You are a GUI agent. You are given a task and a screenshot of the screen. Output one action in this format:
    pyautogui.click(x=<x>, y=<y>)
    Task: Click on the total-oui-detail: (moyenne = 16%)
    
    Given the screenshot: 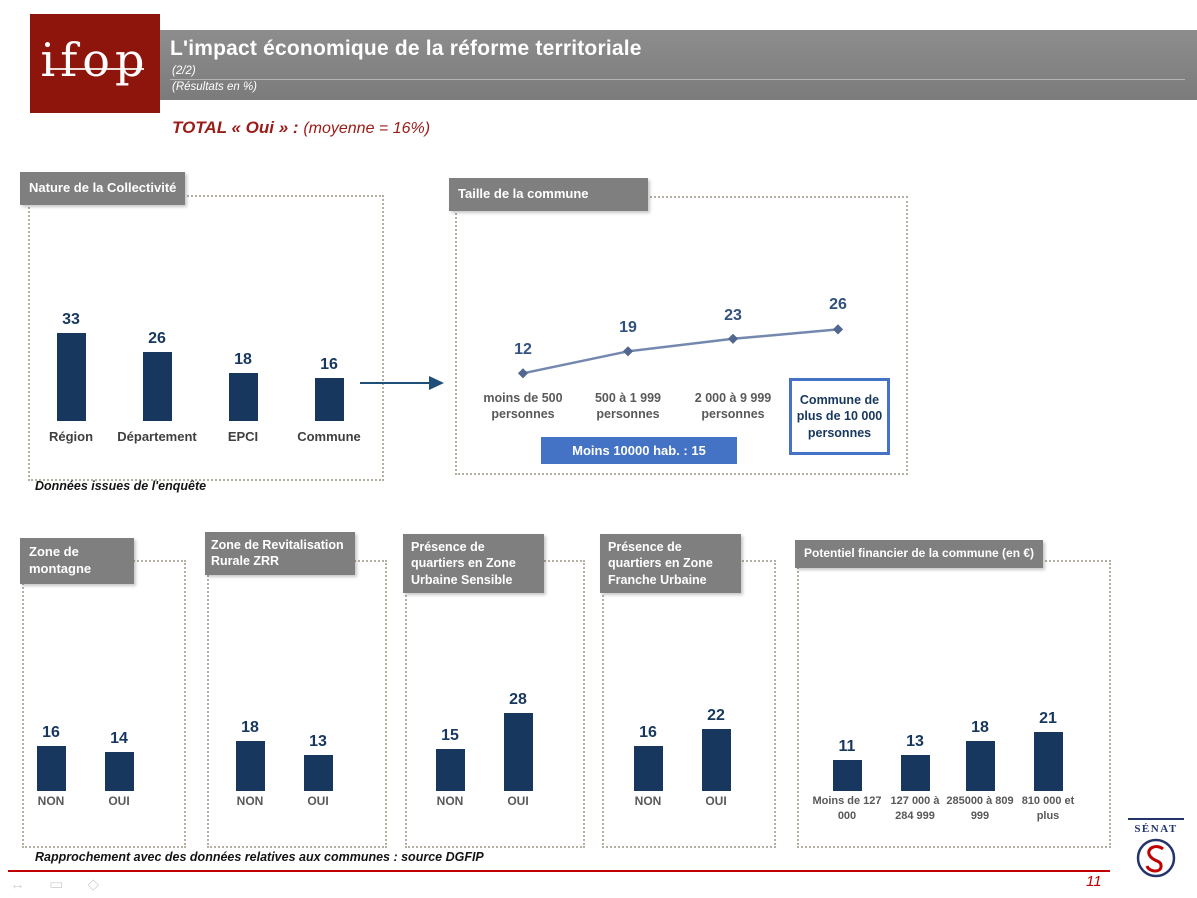 What is the action you would take?
    pyautogui.click(x=367, y=128)
    